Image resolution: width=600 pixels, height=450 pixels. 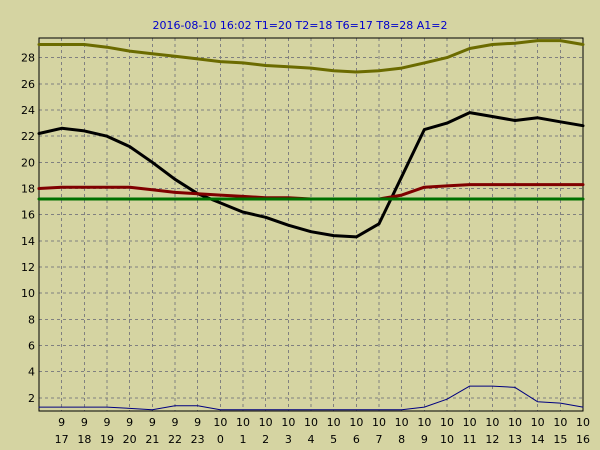 I want to click on x-tick-hour-label: 23, so click(x=198, y=439).